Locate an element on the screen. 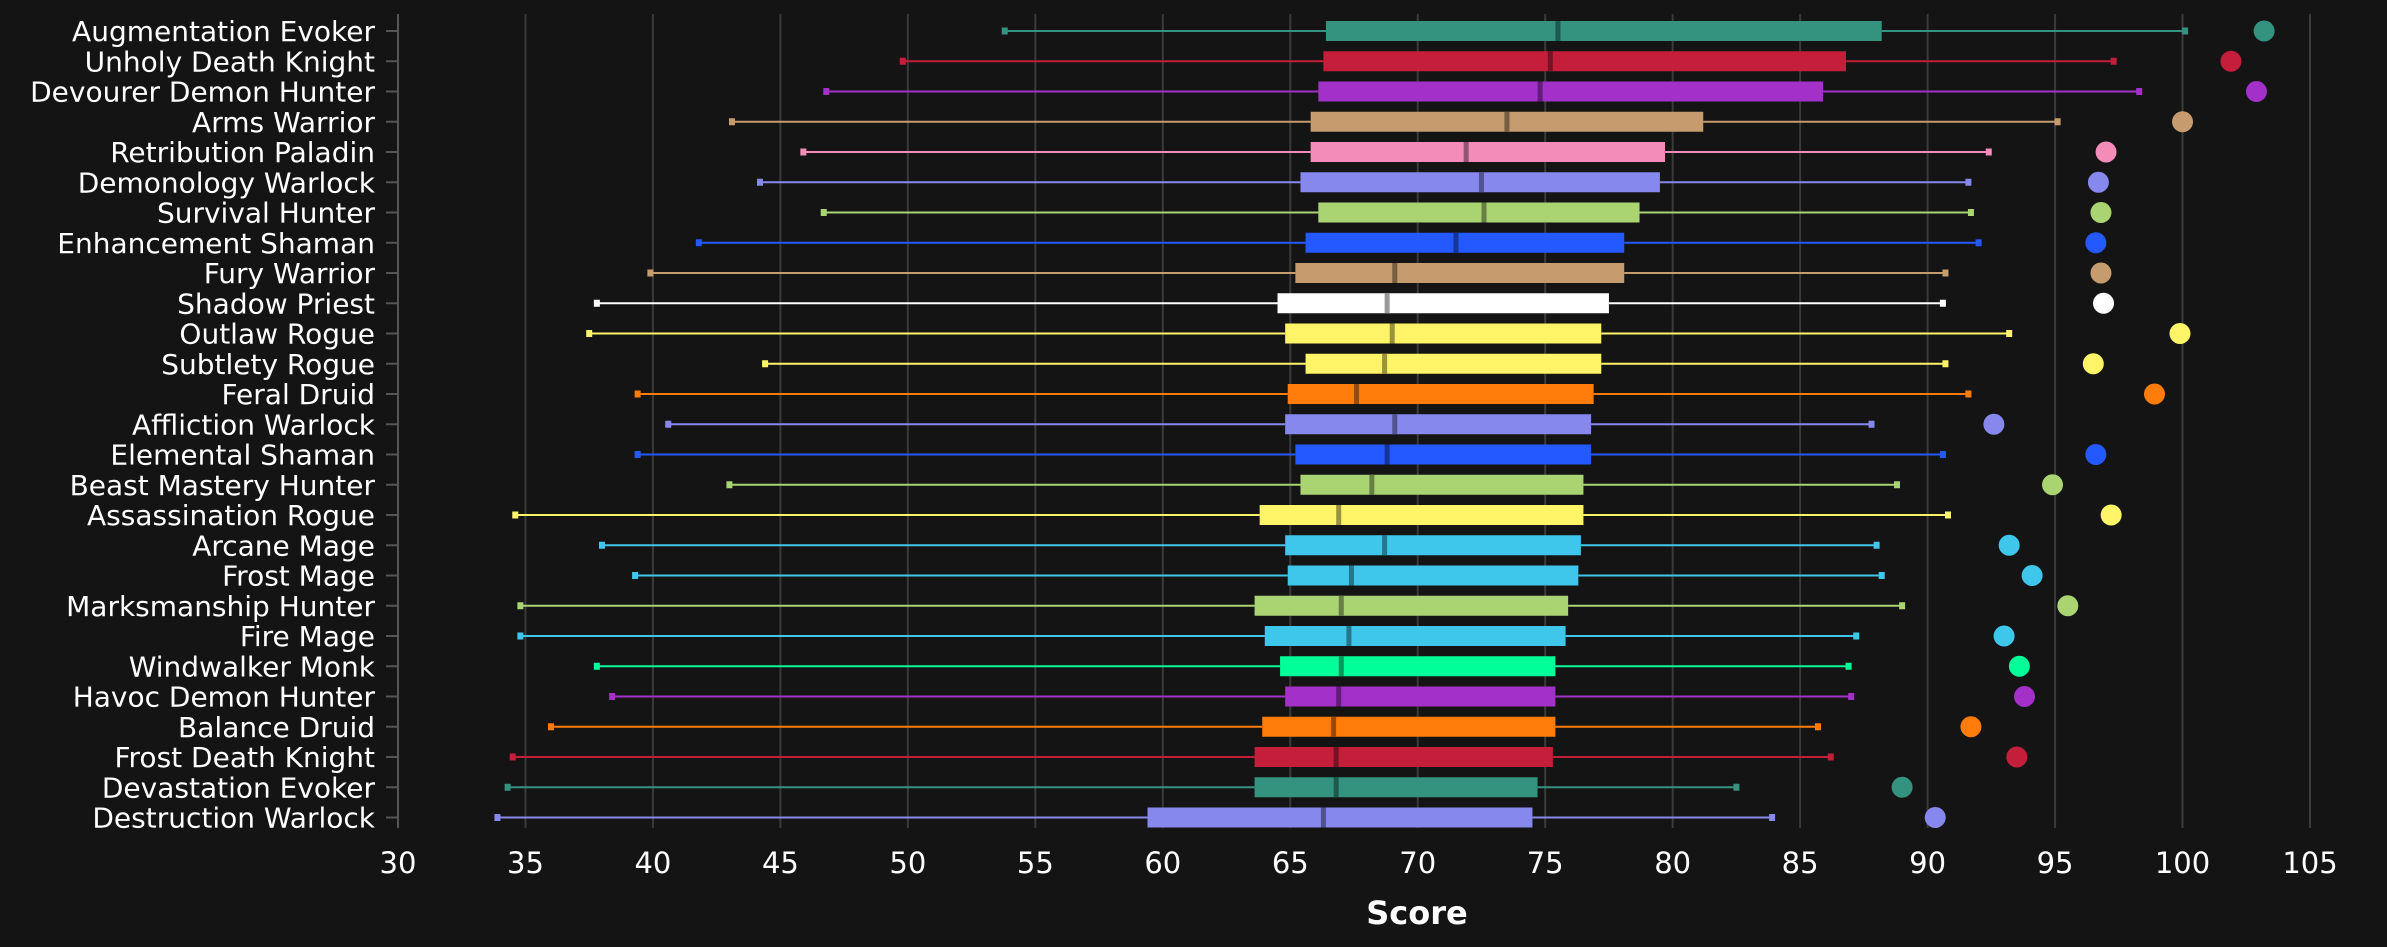 Image resolution: width=2387 pixels, height=947 pixels. category-label: Feral Druid is located at coordinates (298, 394).